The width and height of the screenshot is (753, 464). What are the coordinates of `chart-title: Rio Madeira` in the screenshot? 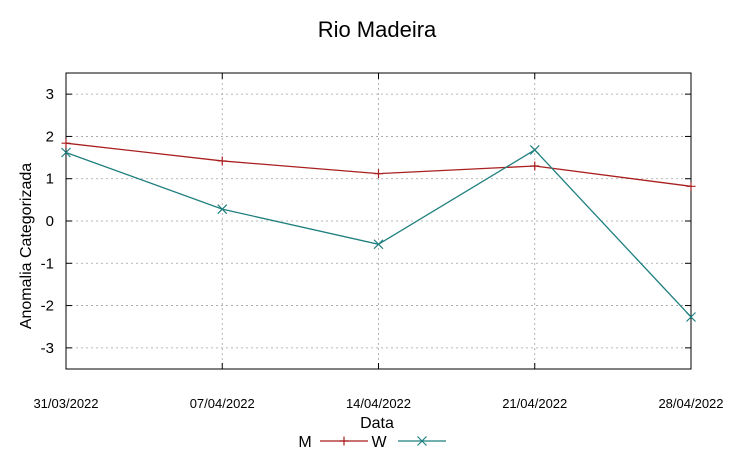 It's located at (377, 29).